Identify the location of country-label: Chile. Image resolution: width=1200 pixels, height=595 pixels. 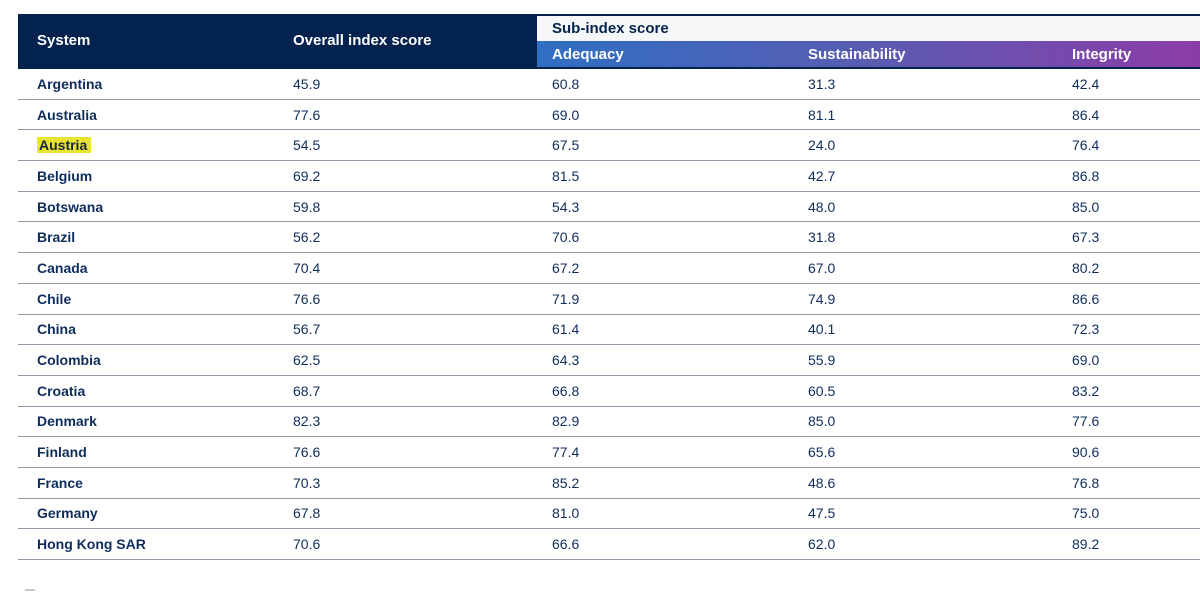
(54, 298).